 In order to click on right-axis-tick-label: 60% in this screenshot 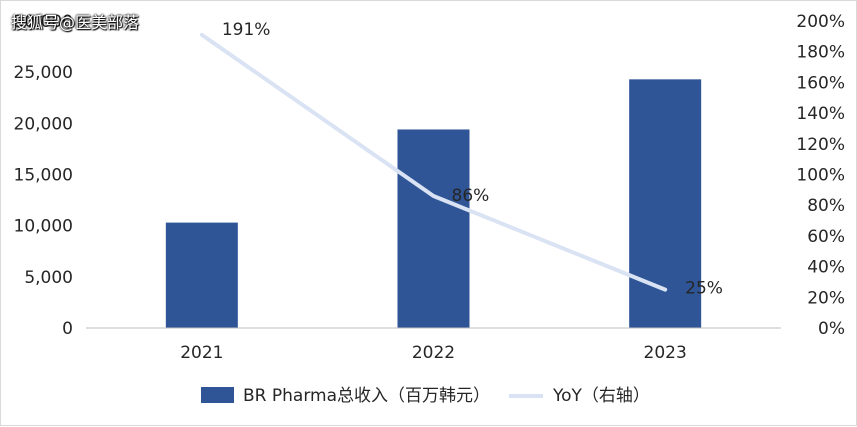, I will do `click(826, 237)`.